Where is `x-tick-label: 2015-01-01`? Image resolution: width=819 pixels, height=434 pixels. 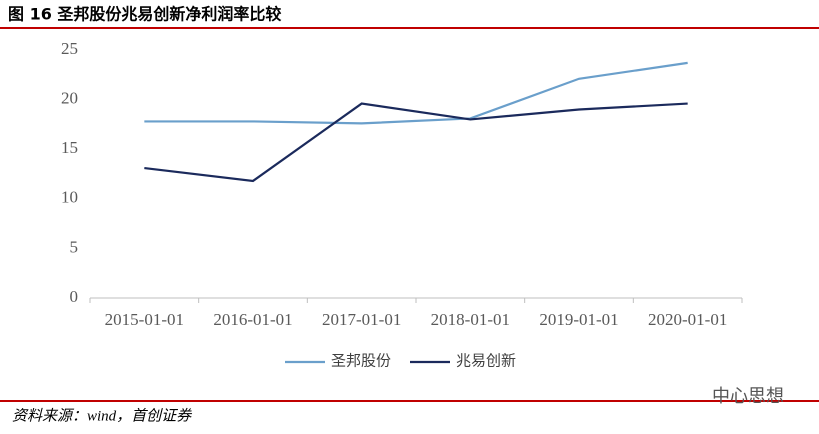
x-tick-label: 2015-01-01 is located at coordinates (144, 319).